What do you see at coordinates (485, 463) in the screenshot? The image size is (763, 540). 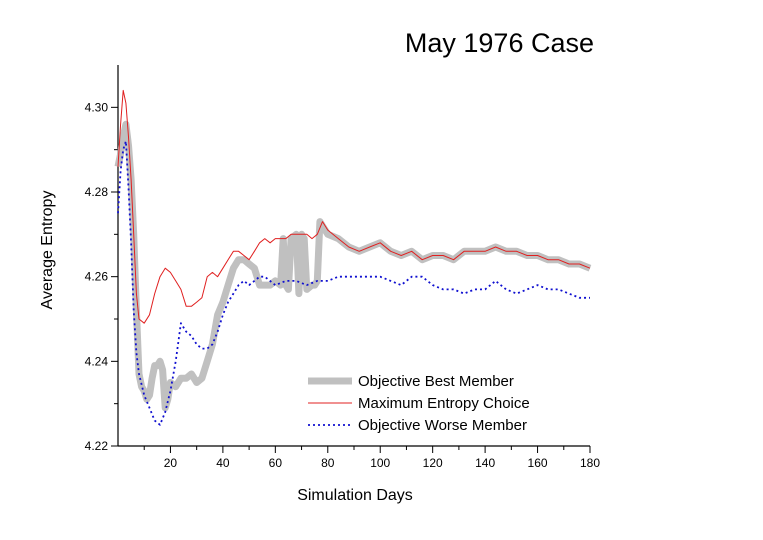 I see `x-tick-label: 140` at bounding box center [485, 463].